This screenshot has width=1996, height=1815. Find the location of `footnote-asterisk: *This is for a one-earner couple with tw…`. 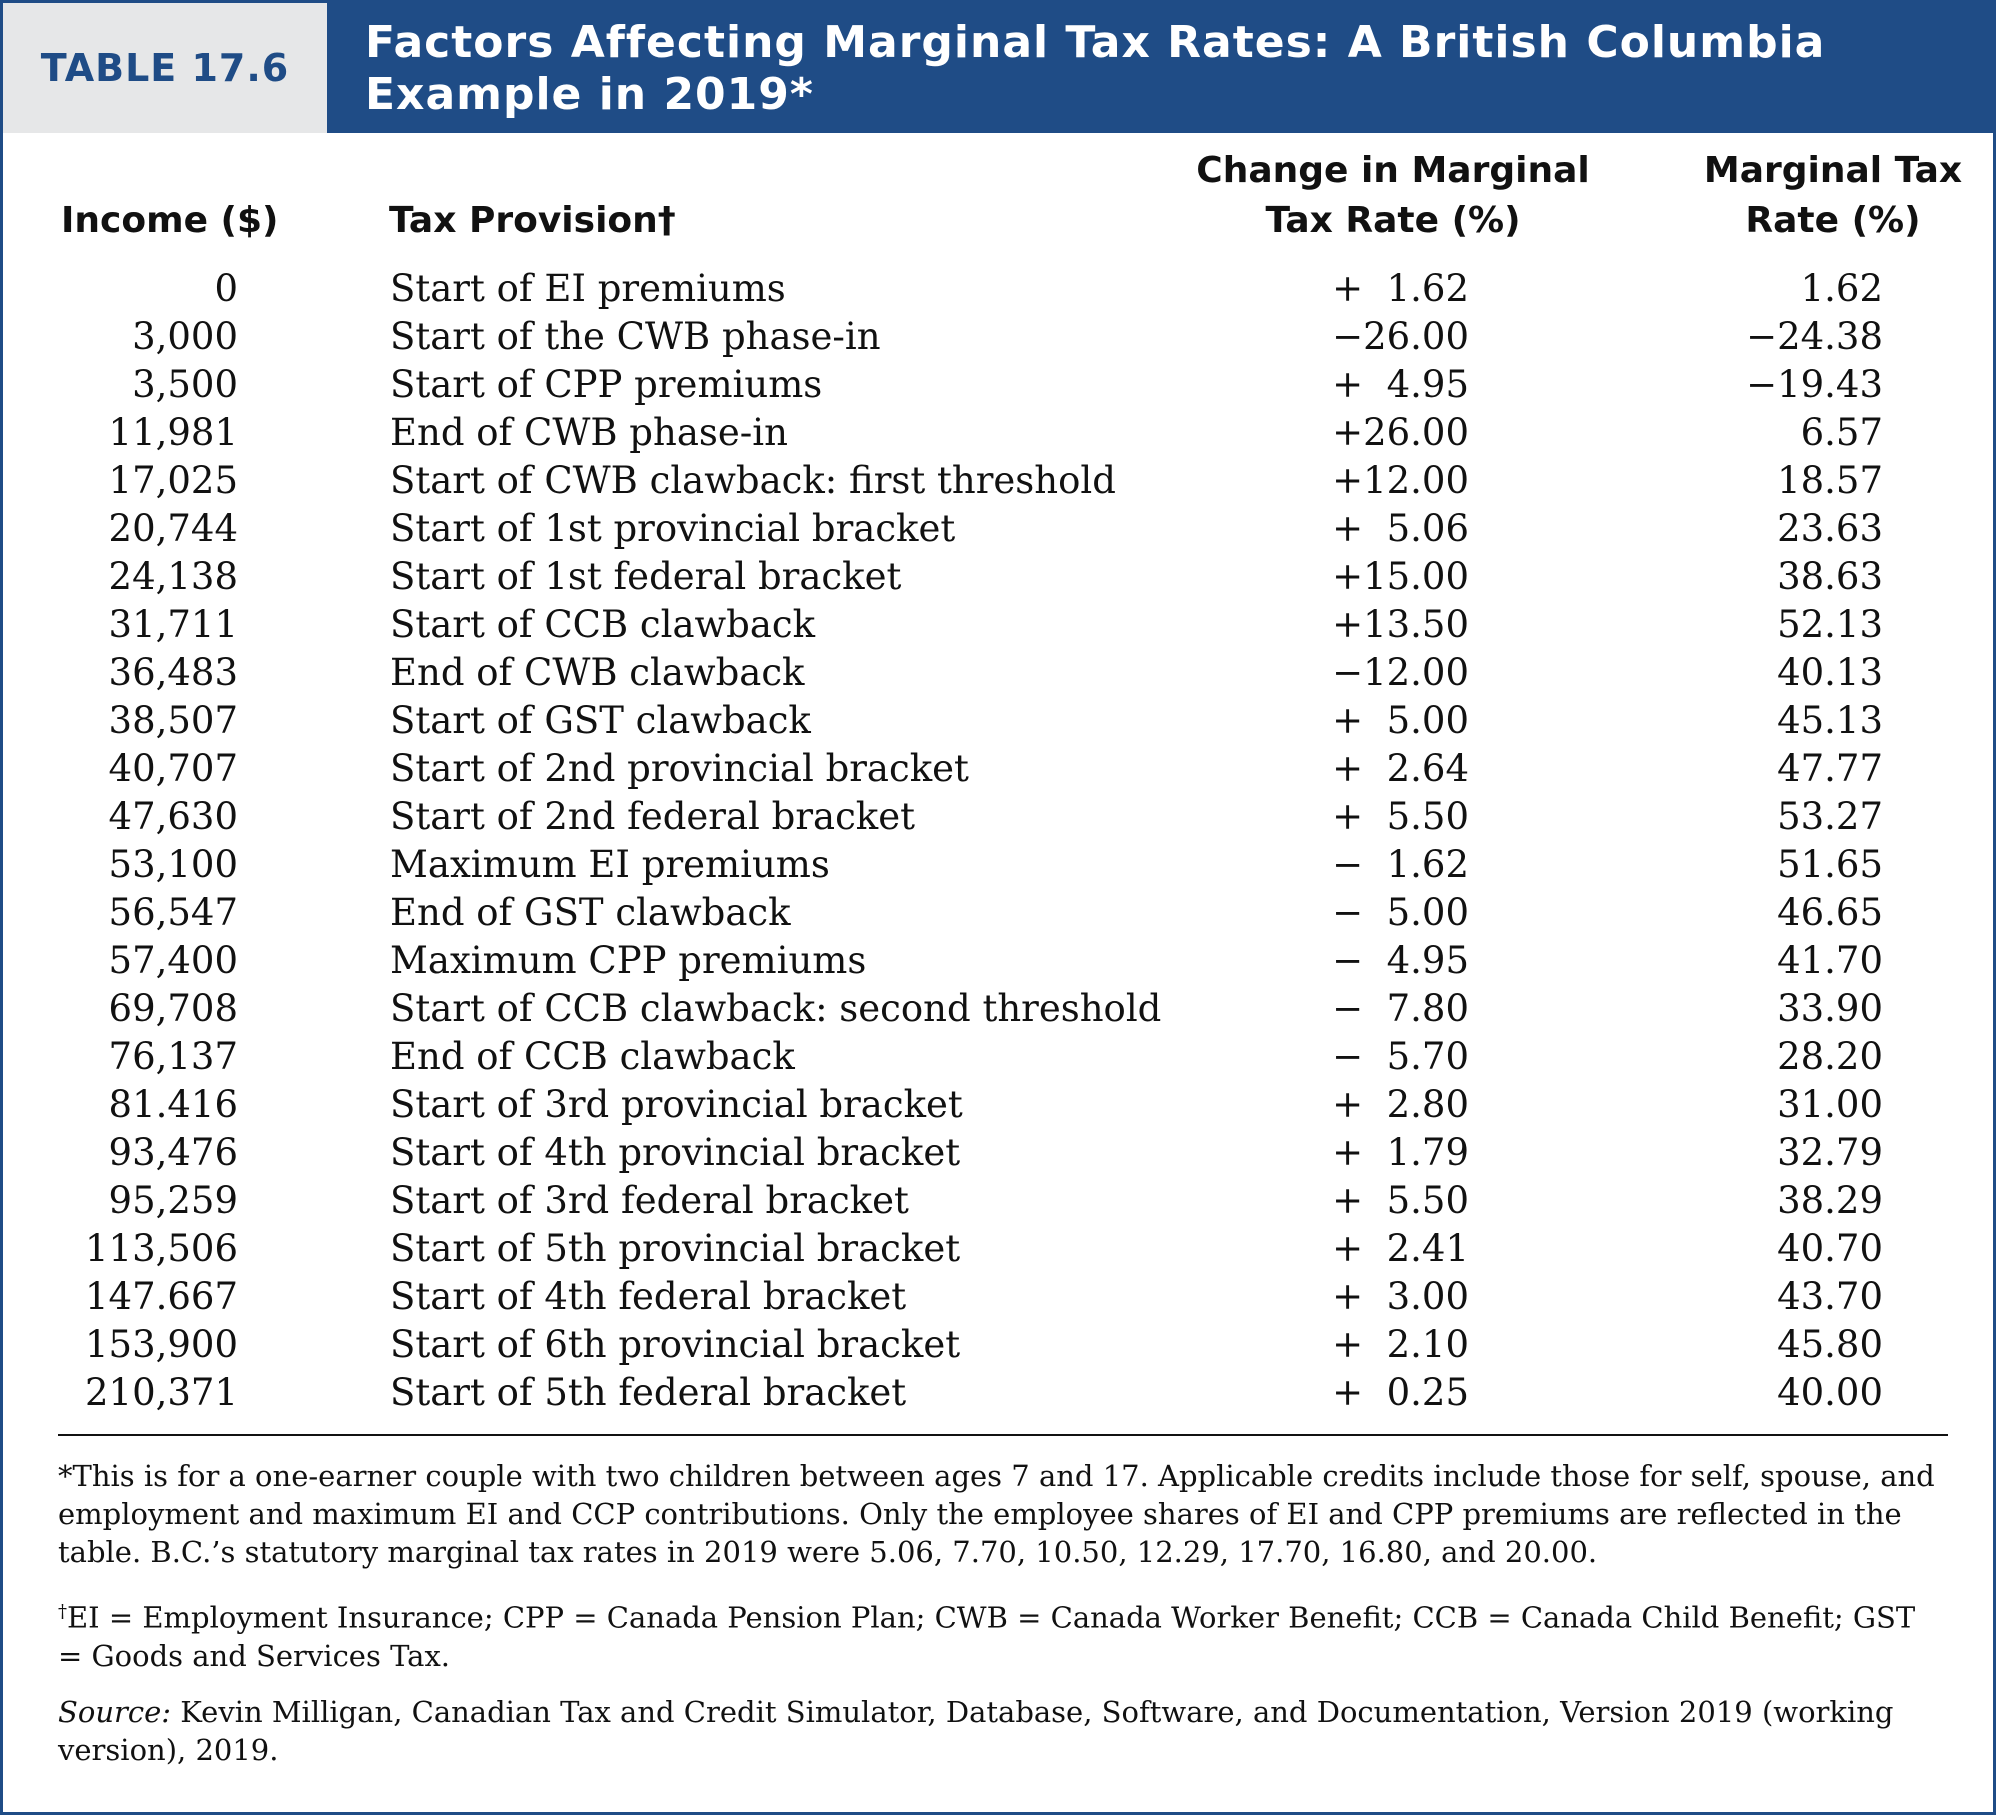

footnote-asterisk: *This is for a one-earner couple with tw… is located at coordinates (996, 1514).